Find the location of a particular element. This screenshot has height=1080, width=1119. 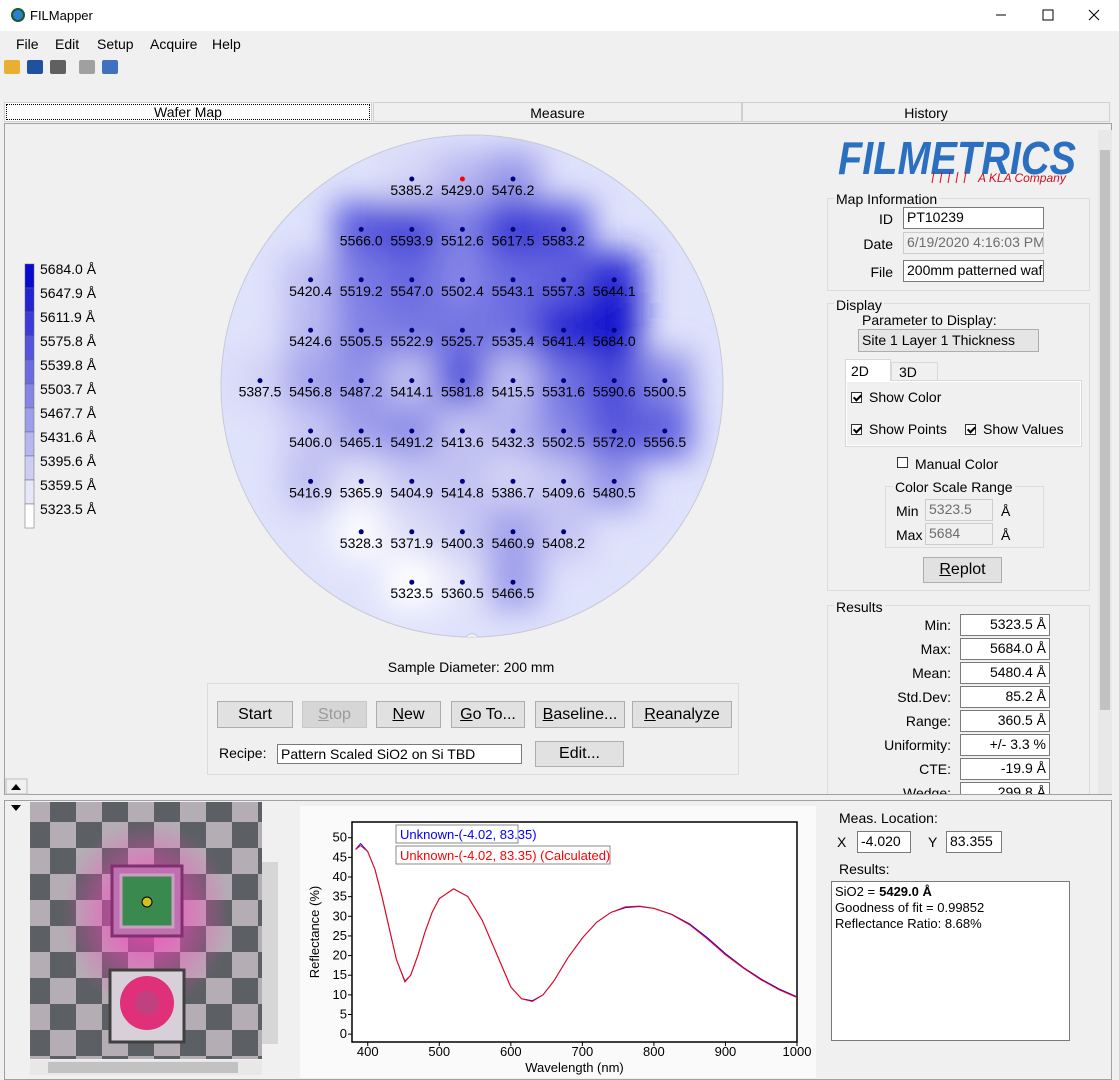

range-label: Max is located at coordinates (909, 535).